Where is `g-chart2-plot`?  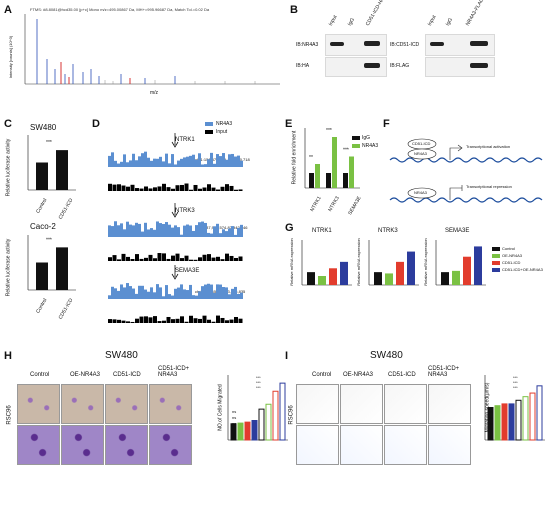 g-chart2-plot is located at coordinates (393, 263).